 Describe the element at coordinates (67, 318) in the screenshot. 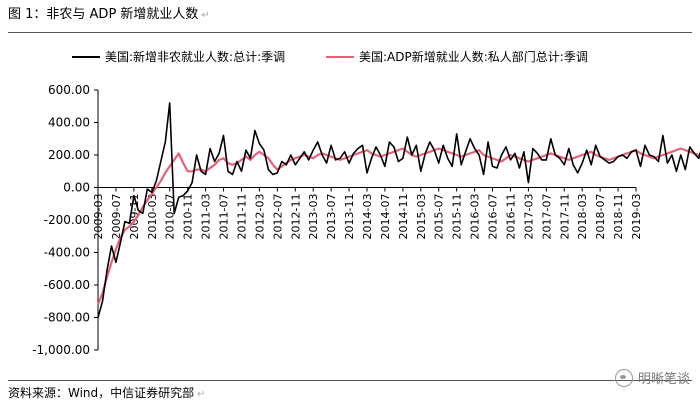

I see `y-tick-label: -800.00` at that location.